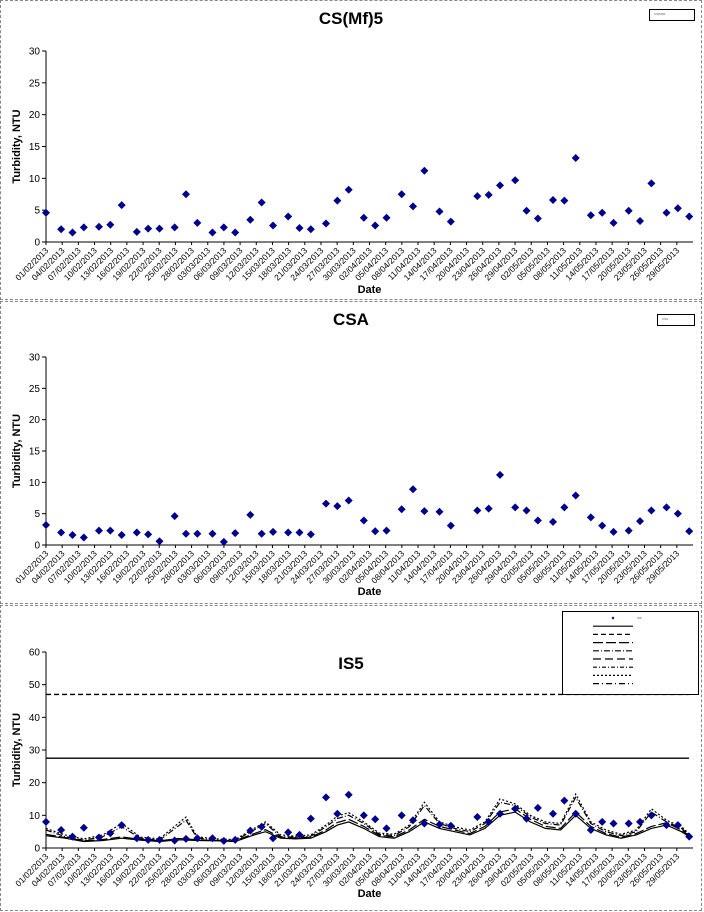 This screenshot has width=704, height=912. Describe the element at coordinates (35, 718) in the screenshot. I see `y-tick-label: 40` at that location.